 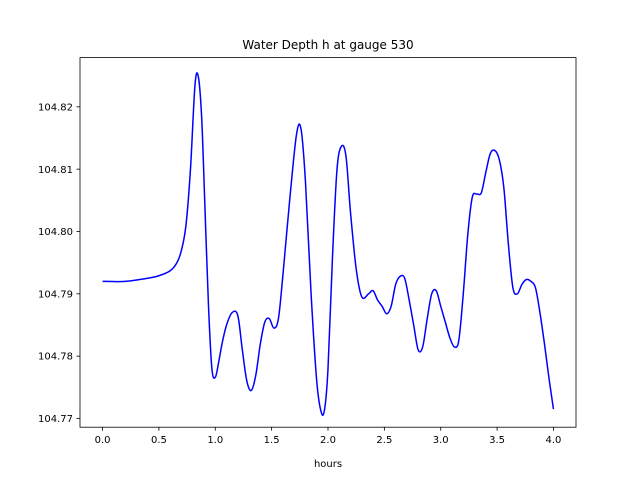 What do you see at coordinates (327, 45) in the screenshot?
I see `chart-title: Water Depth h at gauge 530` at bounding box center [327, 45].